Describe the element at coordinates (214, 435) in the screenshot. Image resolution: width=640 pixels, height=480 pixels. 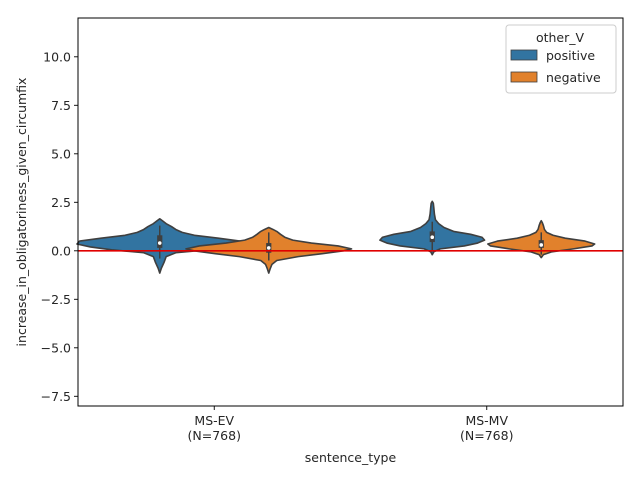
I see `x-tick-label-0-line-1: (N=768)` at that location.